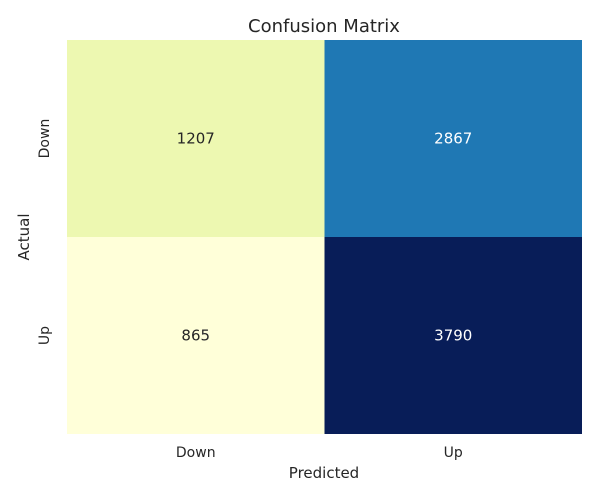  I want to click on cell-value-down-down: 1207, so click(196, 139).